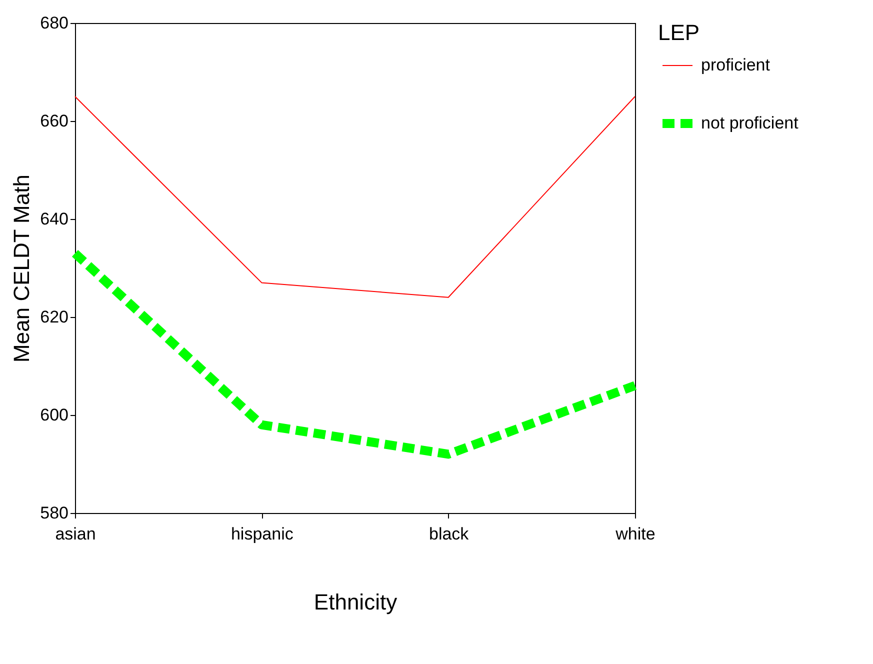 The width and height of the screenshot is (873, 664). Describe the element at coordinates (54, 219) in the screenshot. I see `y-tick-label: 640` at that location.